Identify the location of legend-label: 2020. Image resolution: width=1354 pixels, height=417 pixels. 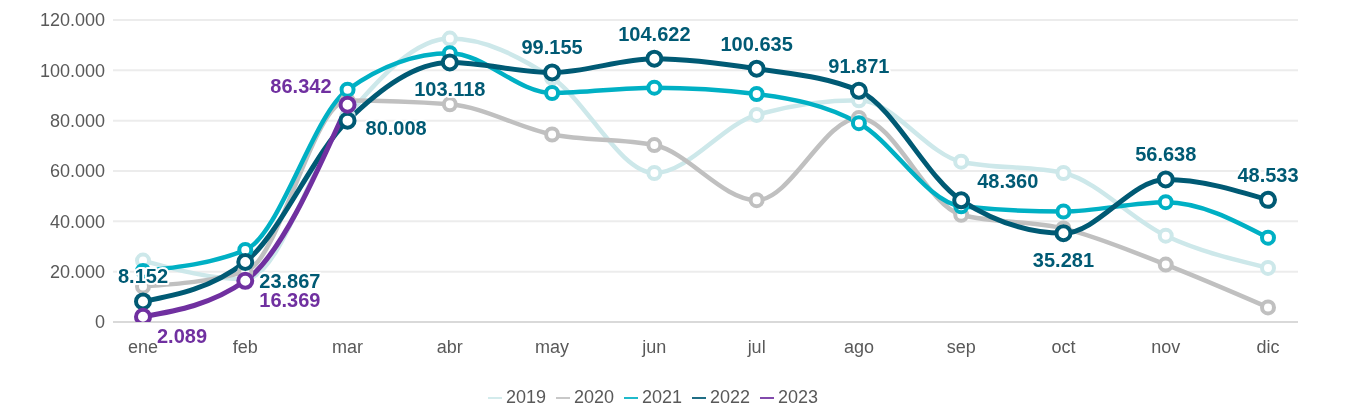
(593, 397).